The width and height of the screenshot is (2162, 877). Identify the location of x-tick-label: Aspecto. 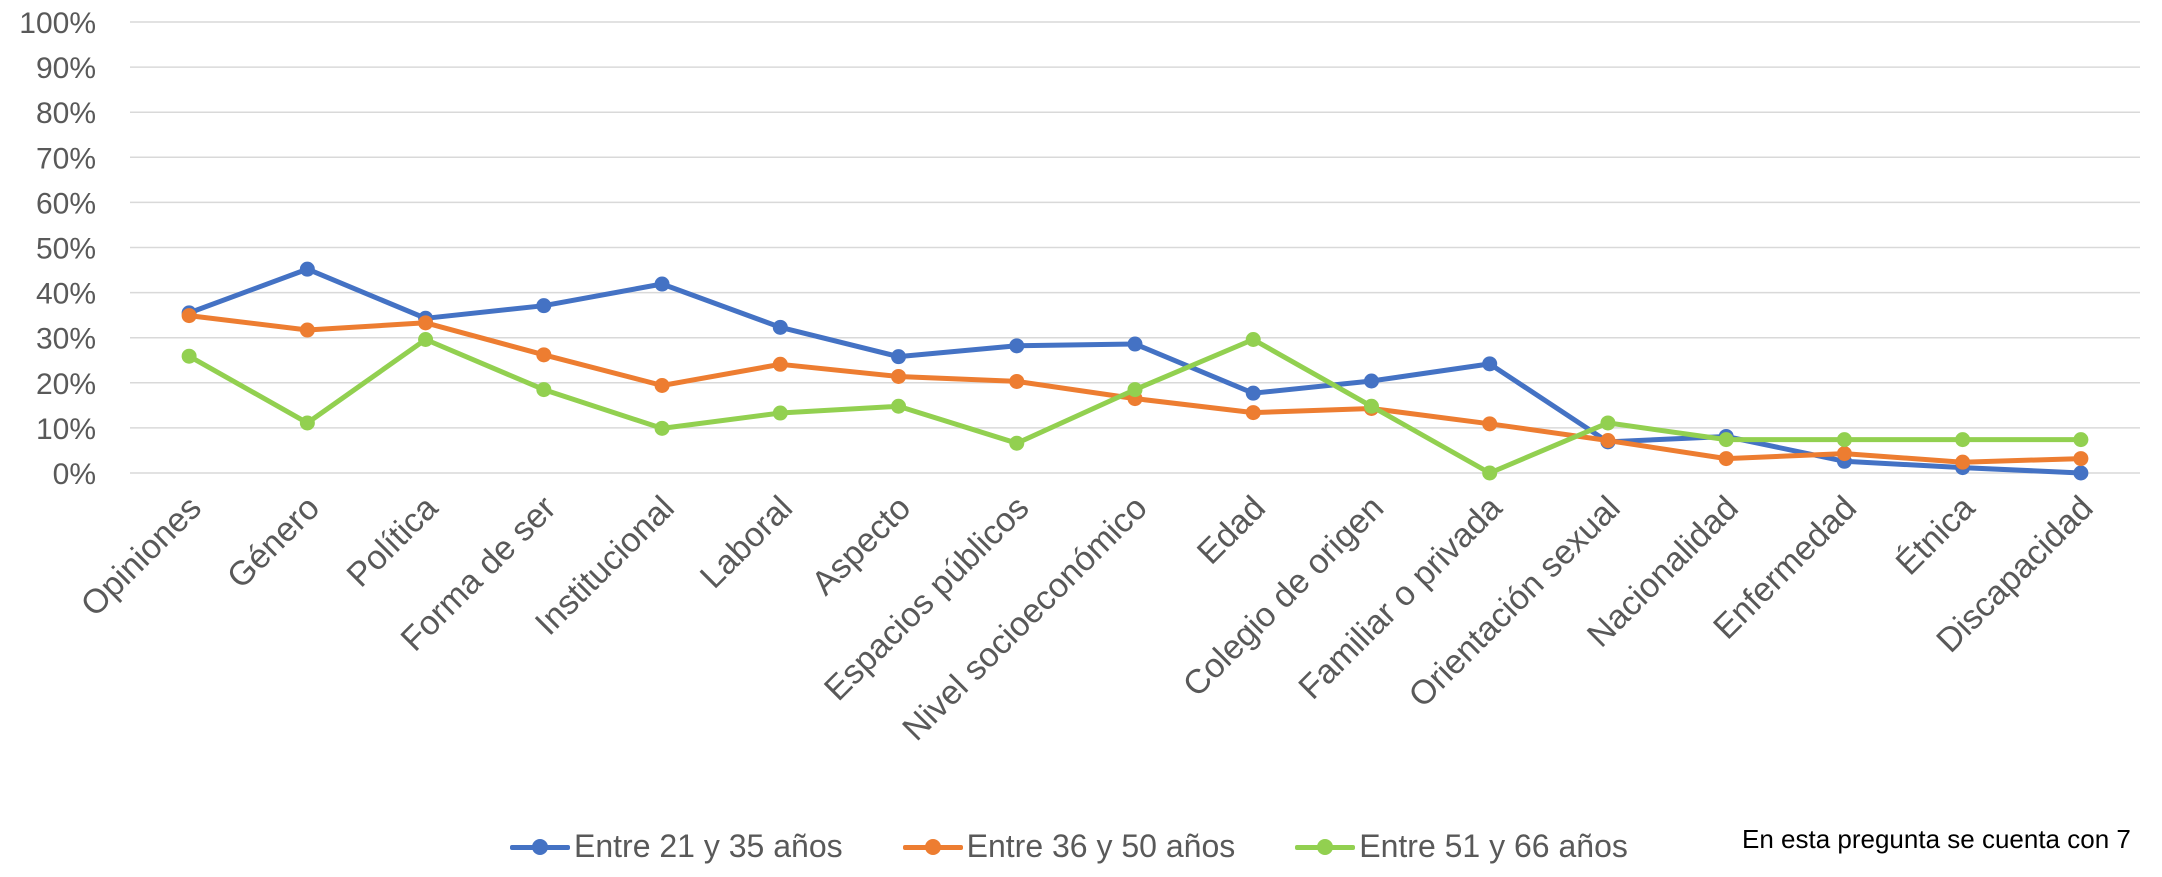
(861, 546).